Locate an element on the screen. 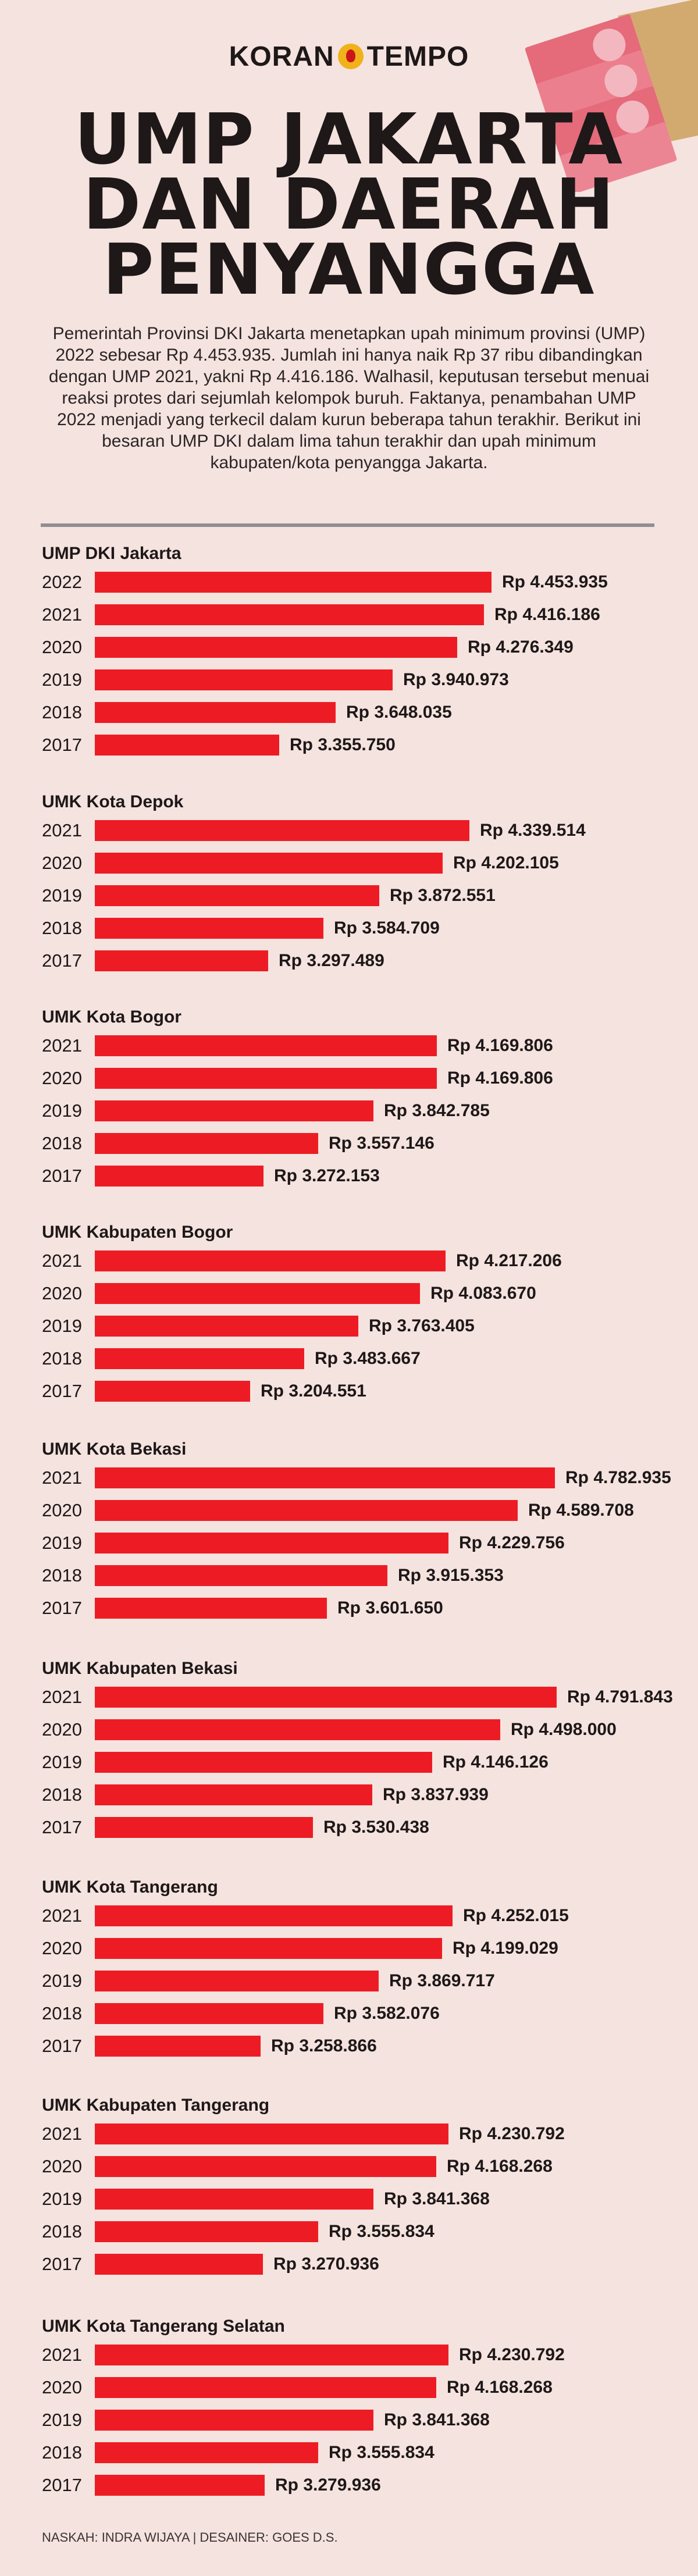 The image size is (698, 2576). tempo-logo-icon is located at coordinates (350, 56).